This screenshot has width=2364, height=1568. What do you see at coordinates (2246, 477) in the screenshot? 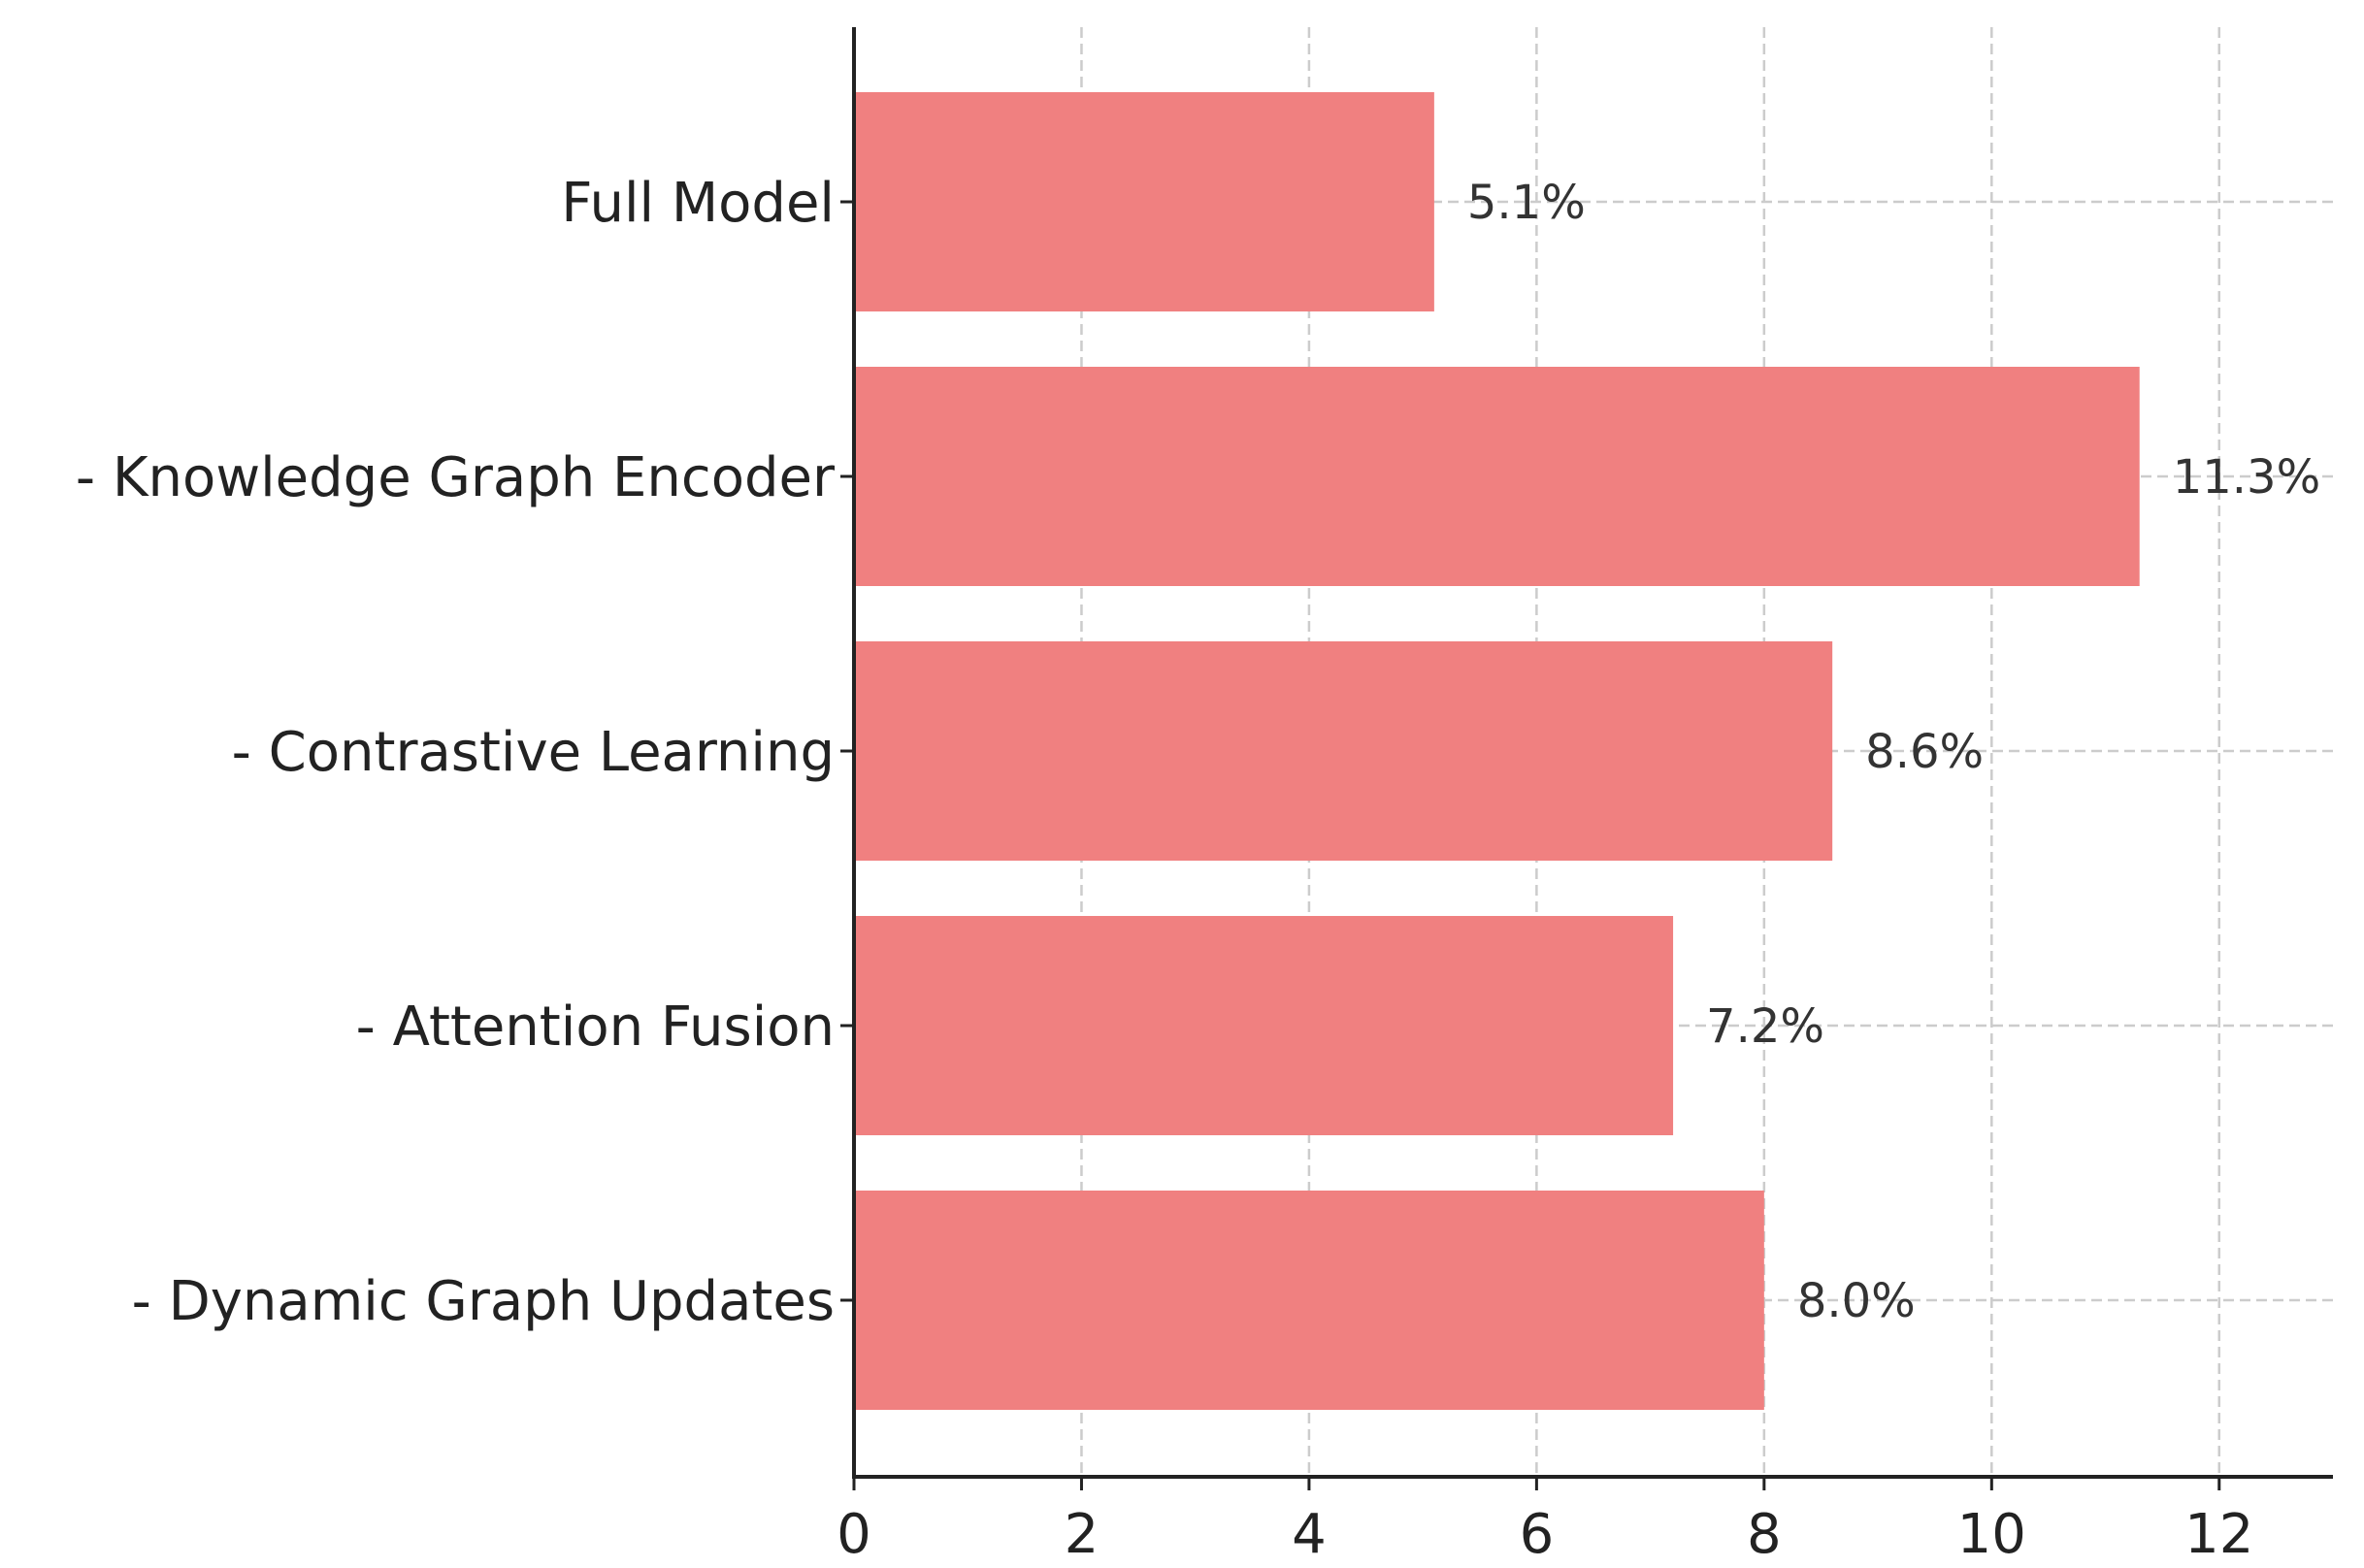
I see `data-label: 11.3%` at bounding box center [2246, 477].